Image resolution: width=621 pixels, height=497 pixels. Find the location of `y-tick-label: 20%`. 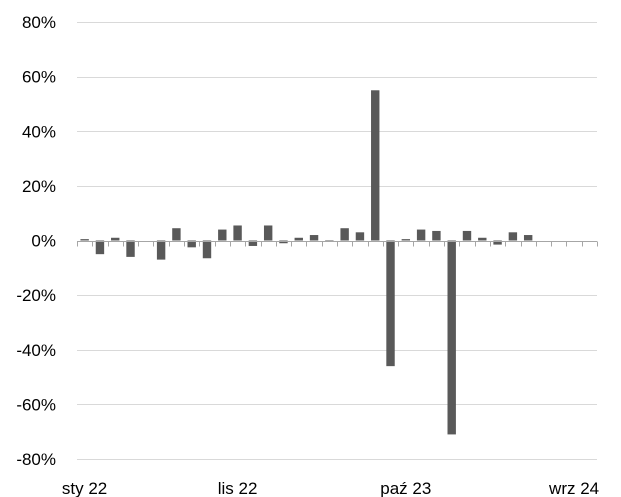

y-tick-label: 20% is located at coordinates (39, 186).